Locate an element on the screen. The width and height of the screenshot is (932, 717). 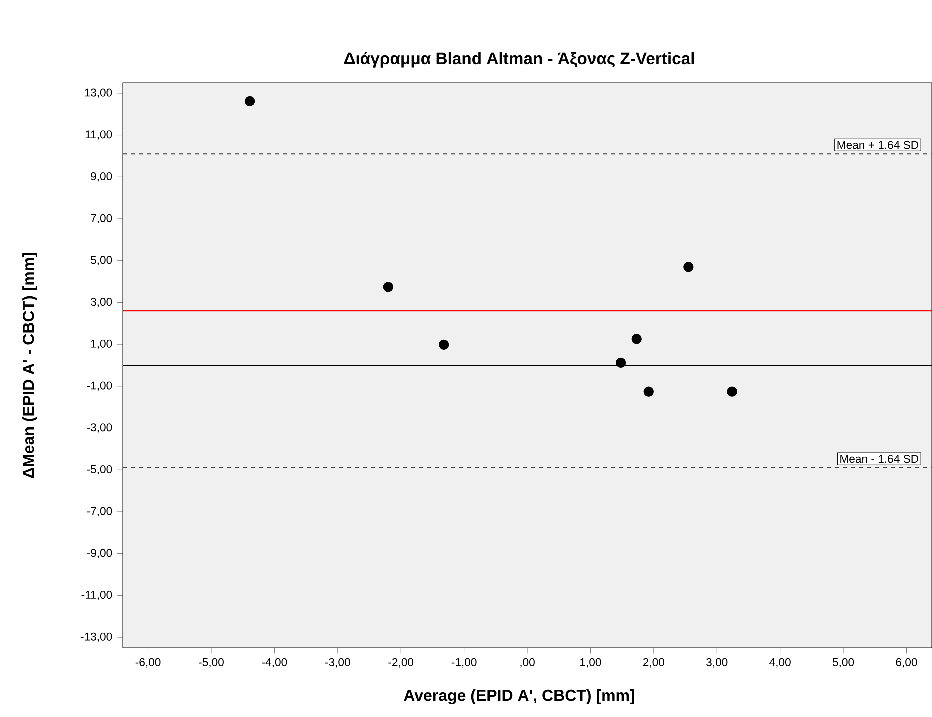
chart-title: Διάγραμμα Bland Altman - Άξονας Z-Vertical is located at coordinates (519, 60).